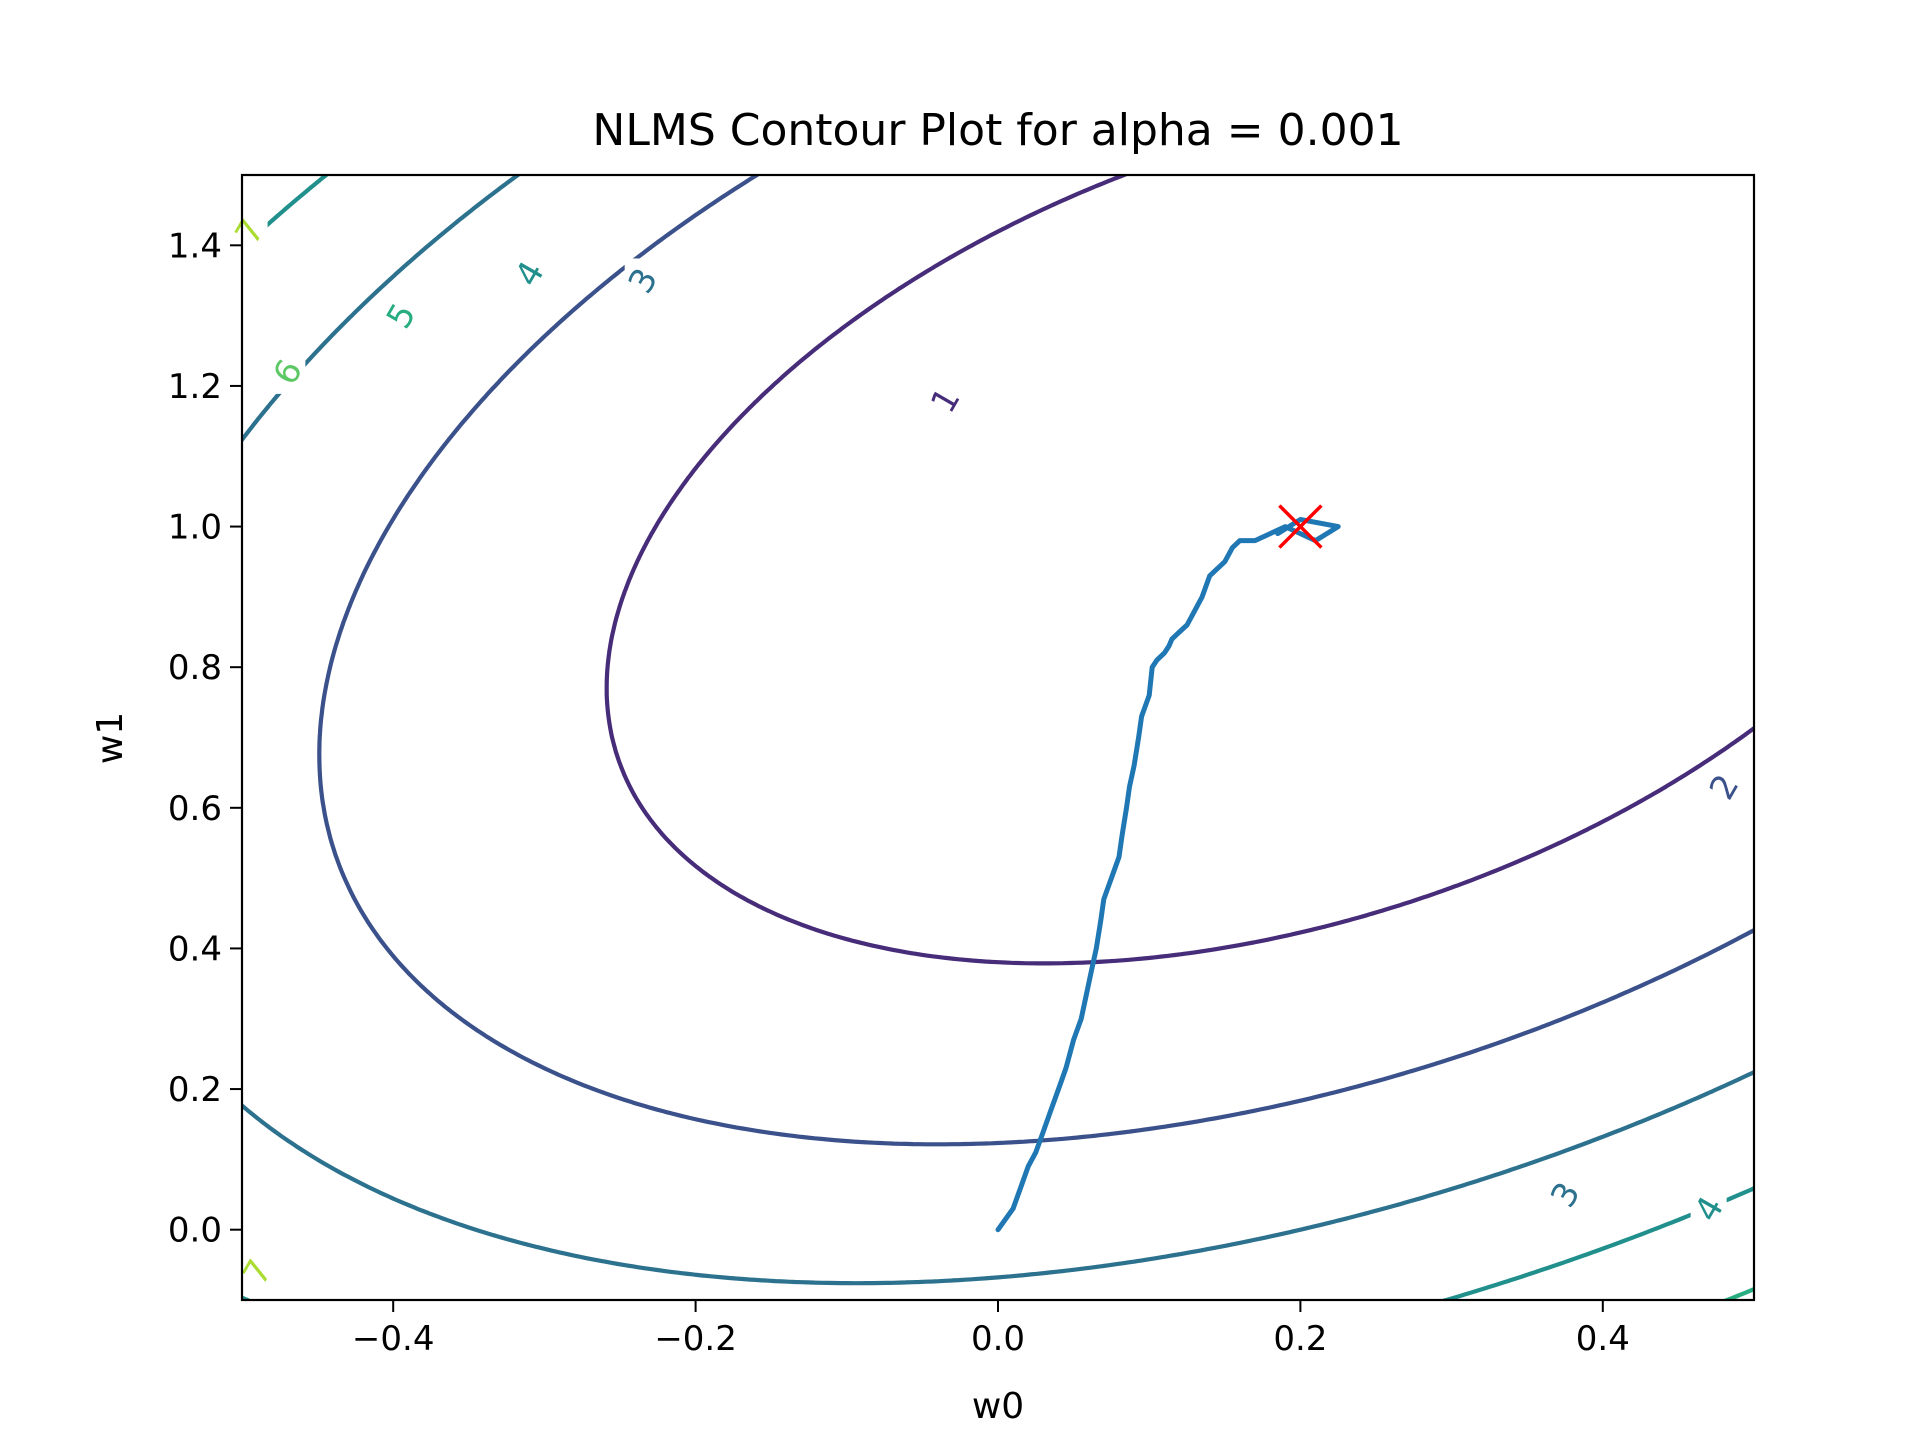 The width and height of the screenshot is (1920, 1440). What do you see at coordinates (1603, 1339) in the screenshot?
I see `x-tick-label: 0.4` at bounding box center [1603, 1339].